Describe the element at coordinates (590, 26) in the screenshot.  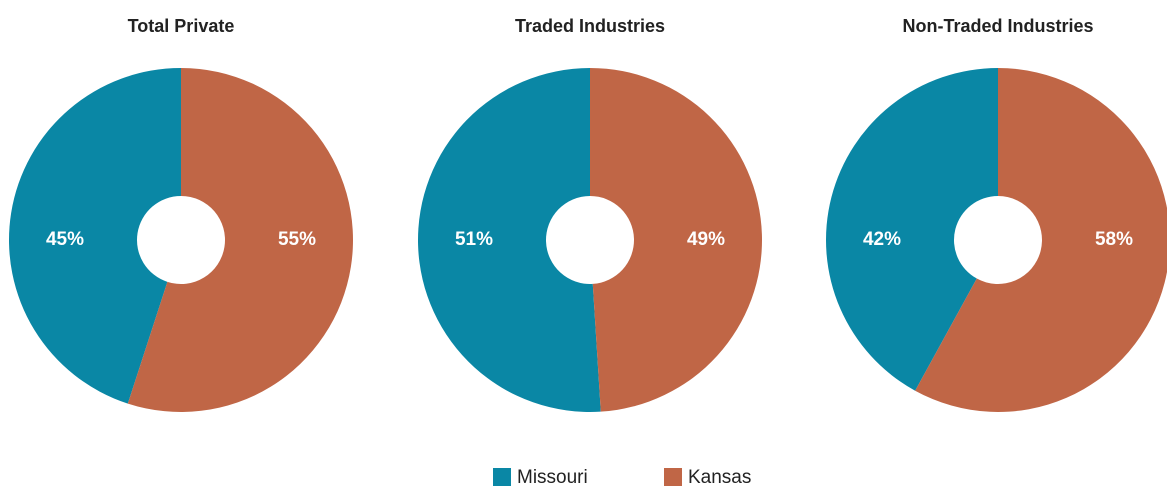
I see `chart-title: Traded Industries` at that location.